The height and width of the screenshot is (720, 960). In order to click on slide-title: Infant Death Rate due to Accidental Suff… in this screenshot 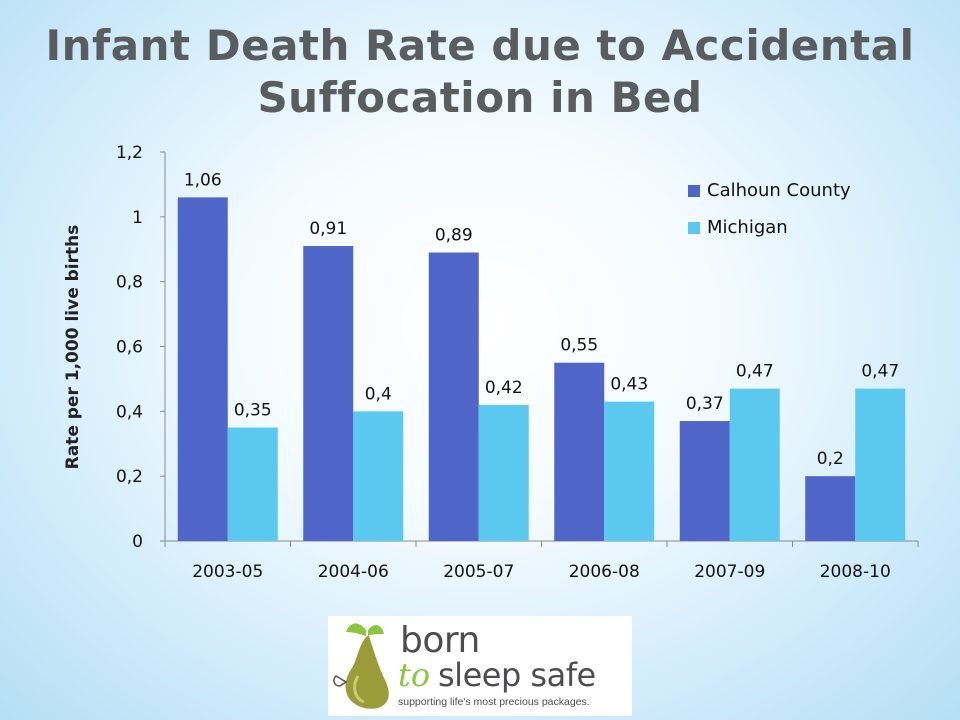, I will do `click(480, 71)`.